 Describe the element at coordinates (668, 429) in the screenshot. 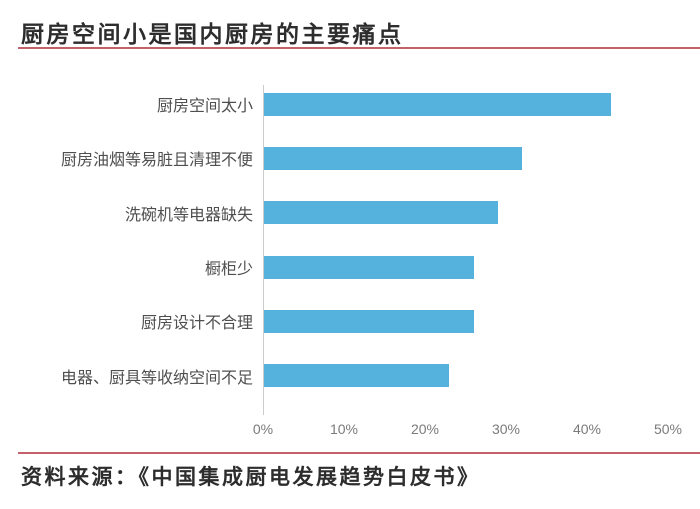

I see `x-tick-label: 50%` at that location.